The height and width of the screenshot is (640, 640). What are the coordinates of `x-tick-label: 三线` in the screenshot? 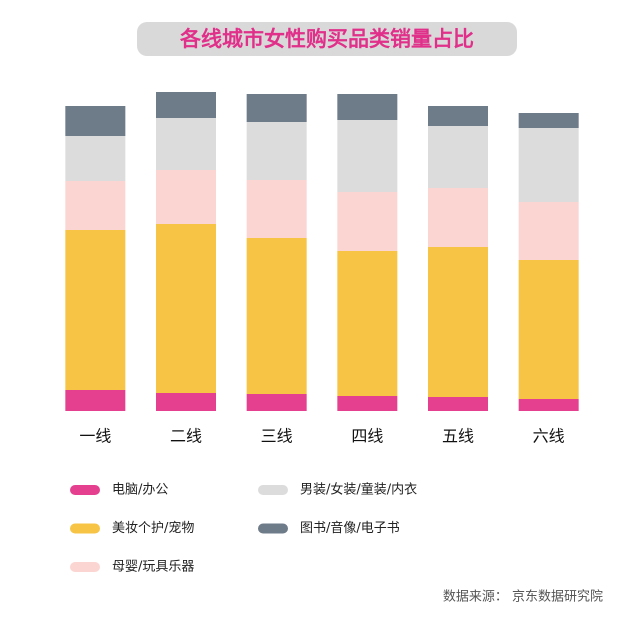 It's located at (277, 436).